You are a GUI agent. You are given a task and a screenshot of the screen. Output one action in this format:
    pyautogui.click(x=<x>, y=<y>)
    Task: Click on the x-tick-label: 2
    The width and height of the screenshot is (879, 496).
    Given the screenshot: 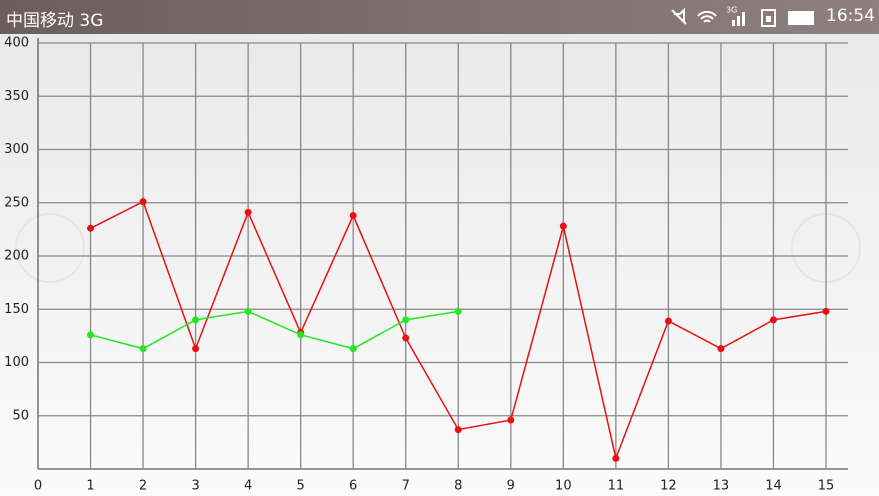 What is the action you would take?
    pyautogui.click(x=143, y=486)
    